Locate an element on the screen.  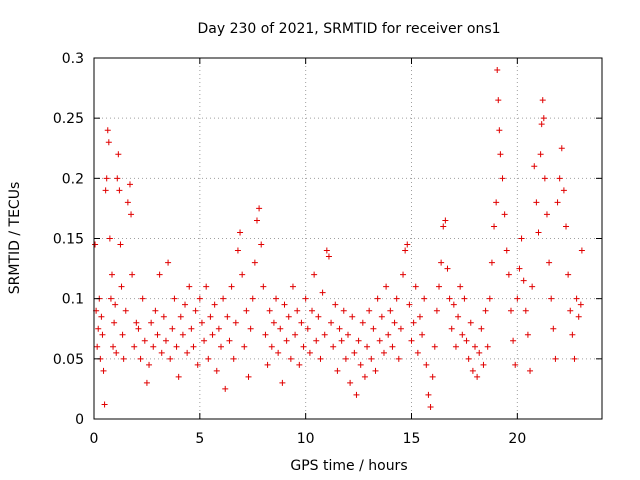
y-tick-label: 0.05 is located at coordinates (68, 360).